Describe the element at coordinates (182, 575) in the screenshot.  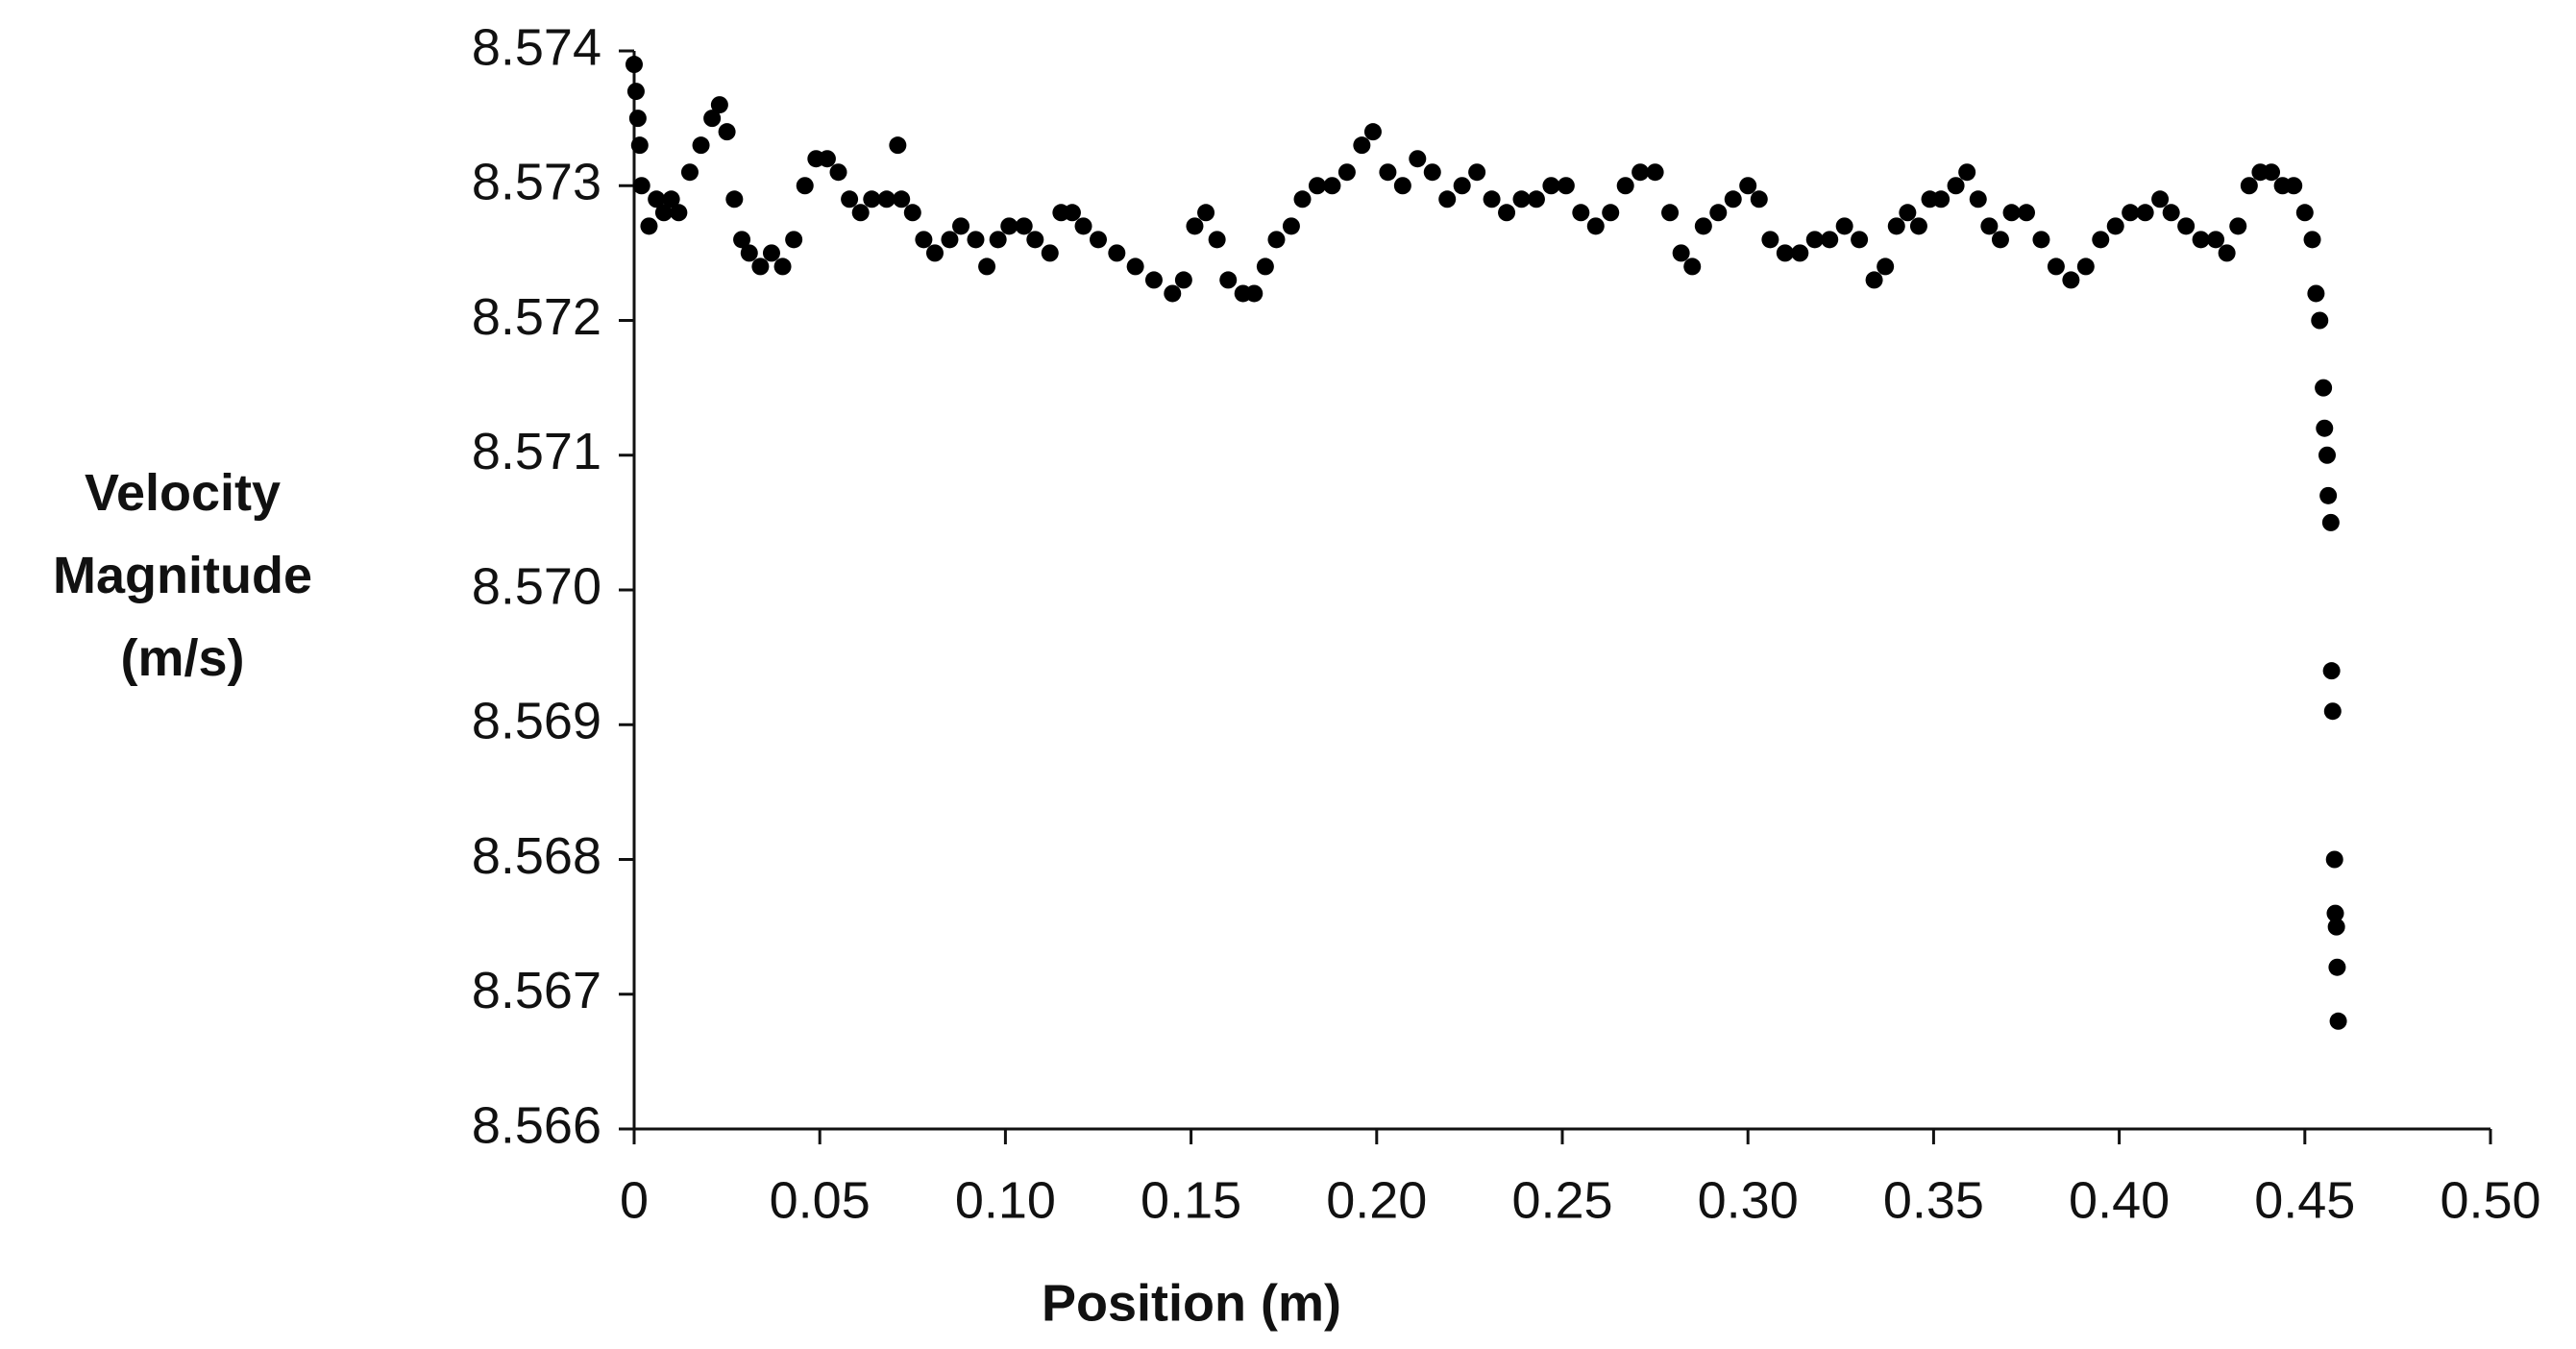
I see `y-axis-title: Velocity Magnitude (m/s)` at that location.